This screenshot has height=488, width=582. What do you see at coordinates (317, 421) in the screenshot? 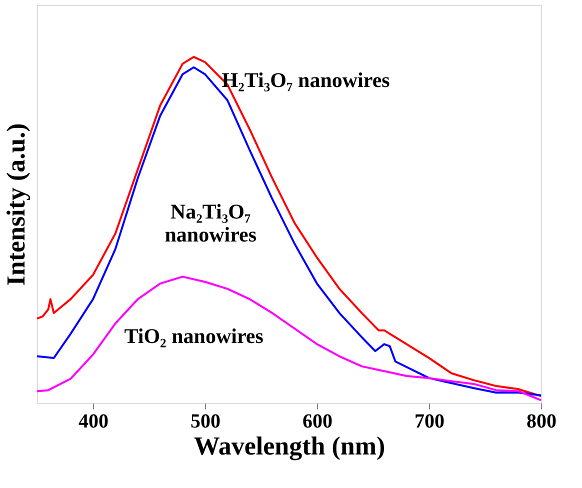
I see `x-tick-label: 600` at bounding box center [317, 421].